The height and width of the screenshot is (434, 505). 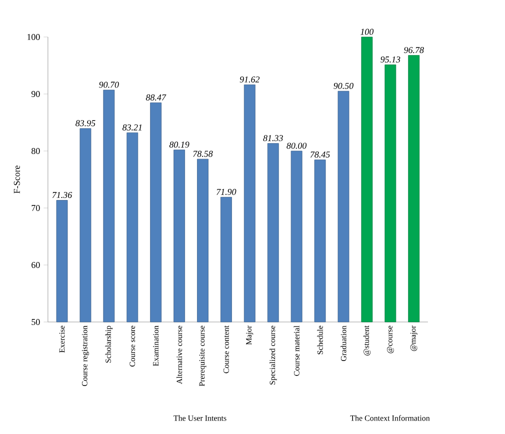 What do you see at coordinates (390, 59) in the screenshot?
I see `data-label: 95.13` at bounding box center [390, 59].